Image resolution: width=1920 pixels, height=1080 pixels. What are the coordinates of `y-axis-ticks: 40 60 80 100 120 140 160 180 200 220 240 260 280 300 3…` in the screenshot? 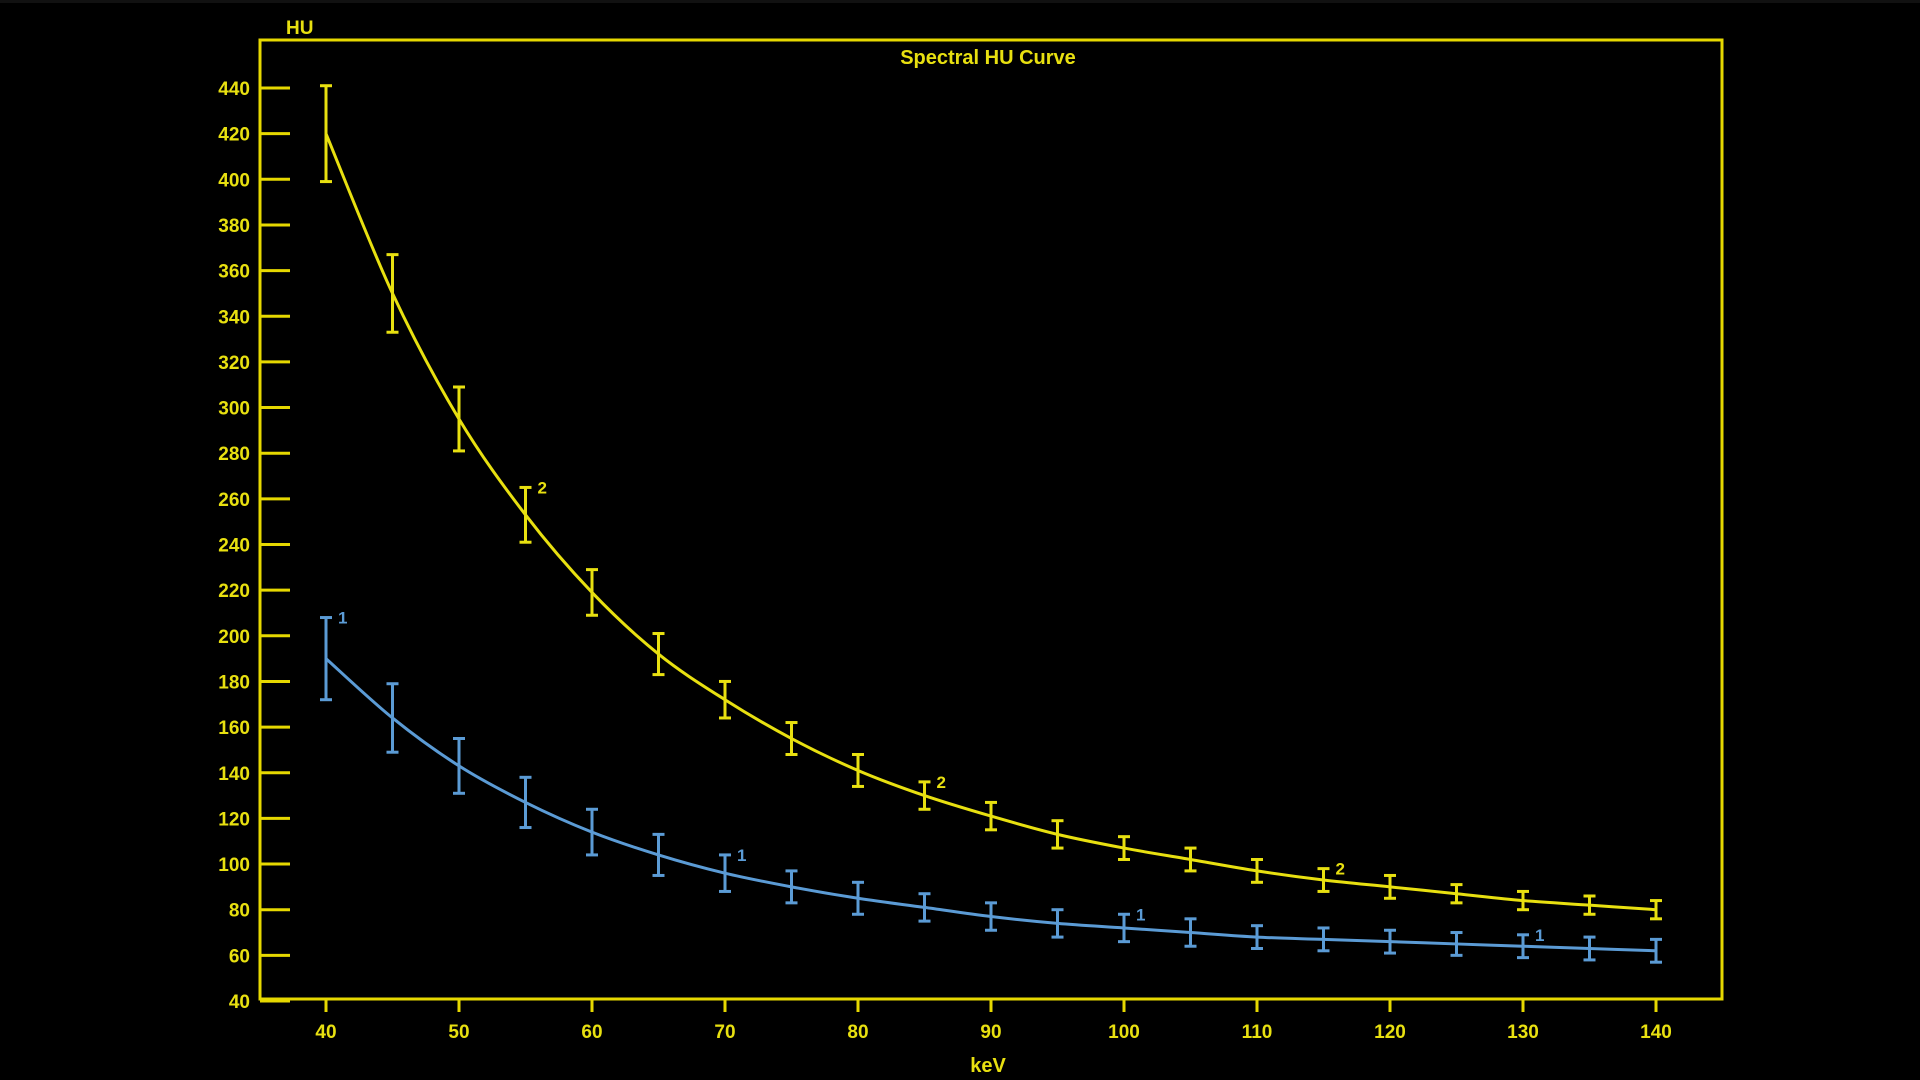 It's located at (254, 546).